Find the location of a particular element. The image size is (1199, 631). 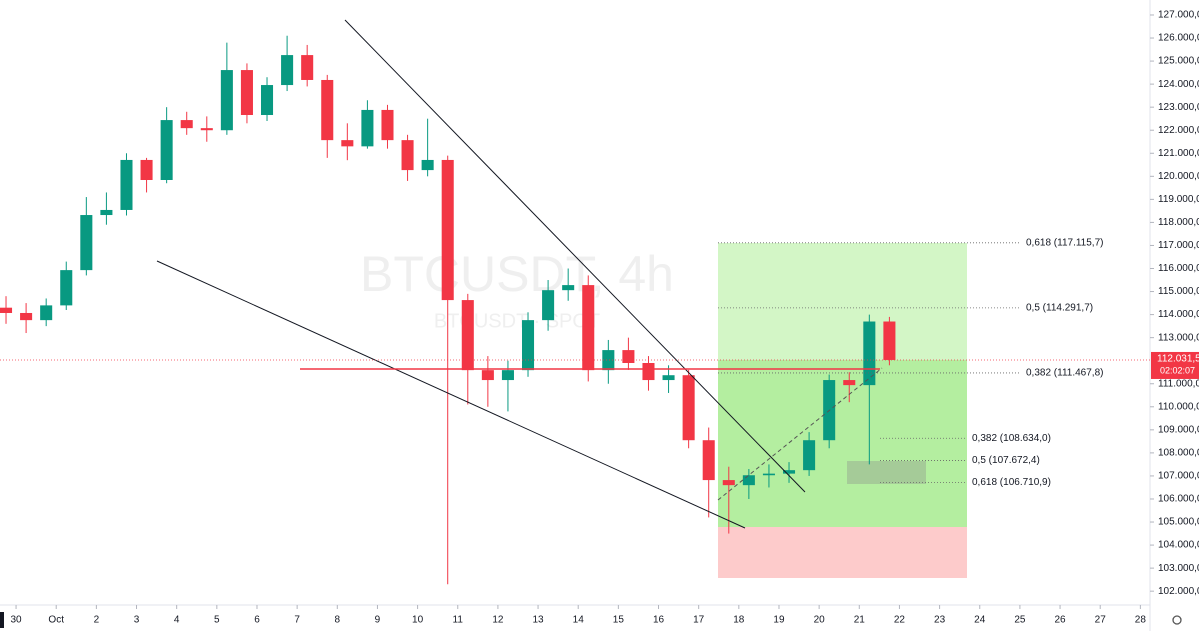

x-tick-label: 4 is located at coordinates (177, 620).